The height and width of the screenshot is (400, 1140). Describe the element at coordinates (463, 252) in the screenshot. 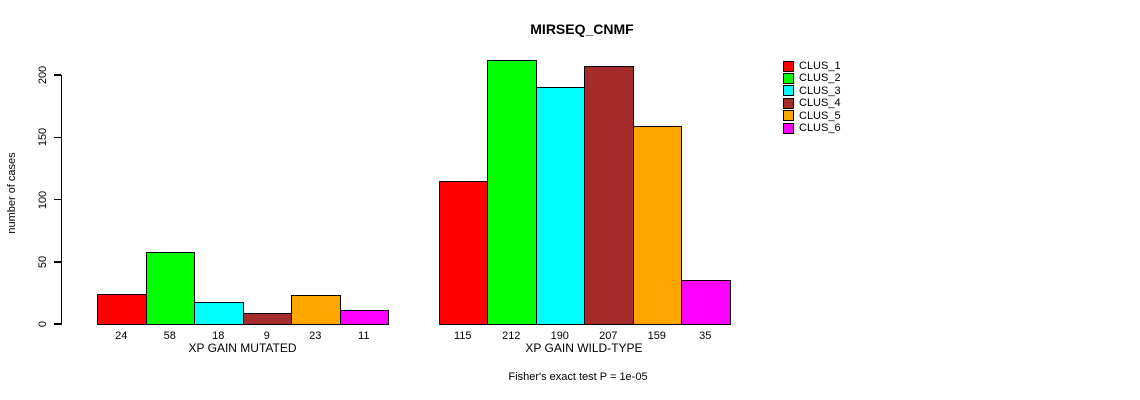

I see `bar-clus_1-wildtype` at that location.